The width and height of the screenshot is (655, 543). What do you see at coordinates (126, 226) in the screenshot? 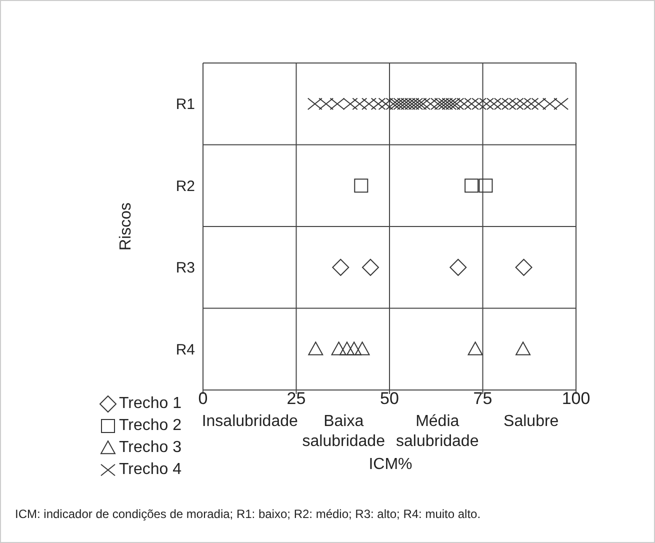
I see `y-axis-title: Riscos` at bounding box center [126, 226].